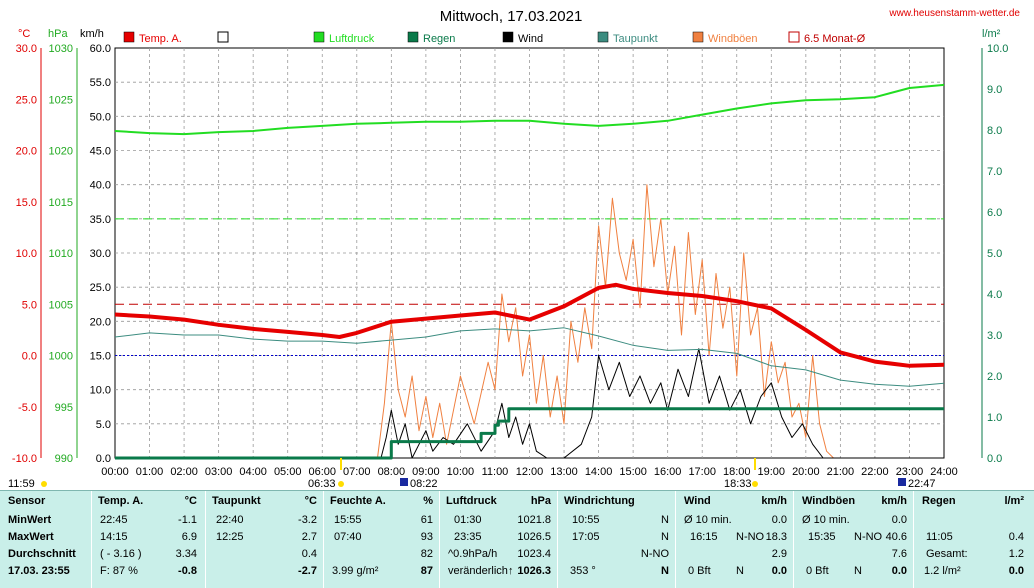 The height and width of the screenshot is (588, 1034). Describe the element at coordinates (92, 34) in the screenshot. I see `wind-unit-label: km/h` at that location.